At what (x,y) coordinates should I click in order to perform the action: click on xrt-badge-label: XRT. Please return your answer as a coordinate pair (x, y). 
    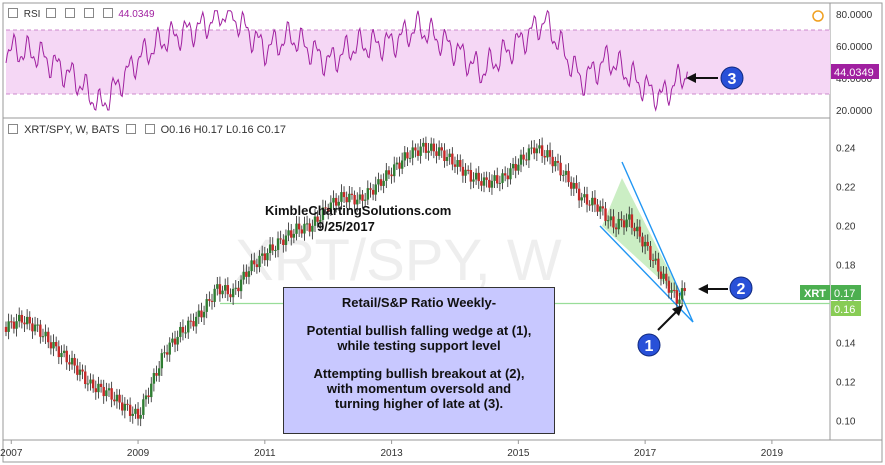
    Looking at the image, I should click on (815, 294).